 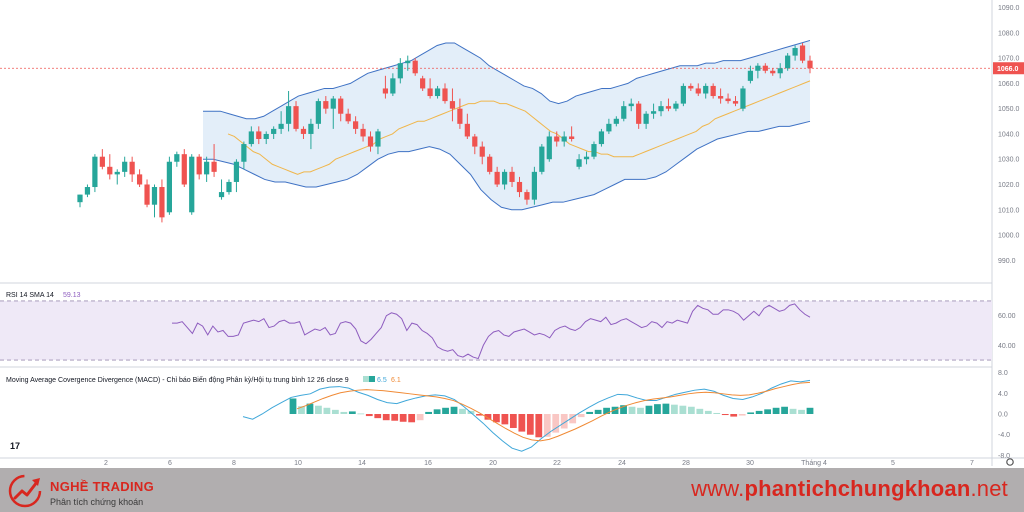 I want to click on macd-hist-swatch, so click(x=366, y=379).